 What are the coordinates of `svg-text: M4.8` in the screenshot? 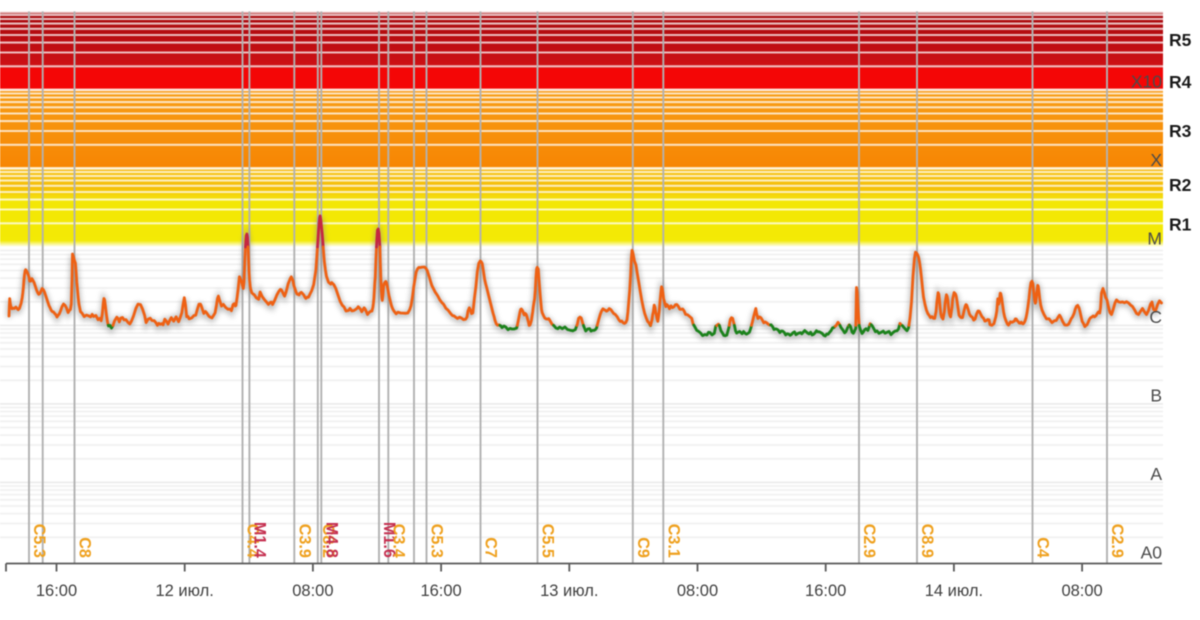 It's located at (331, 540).